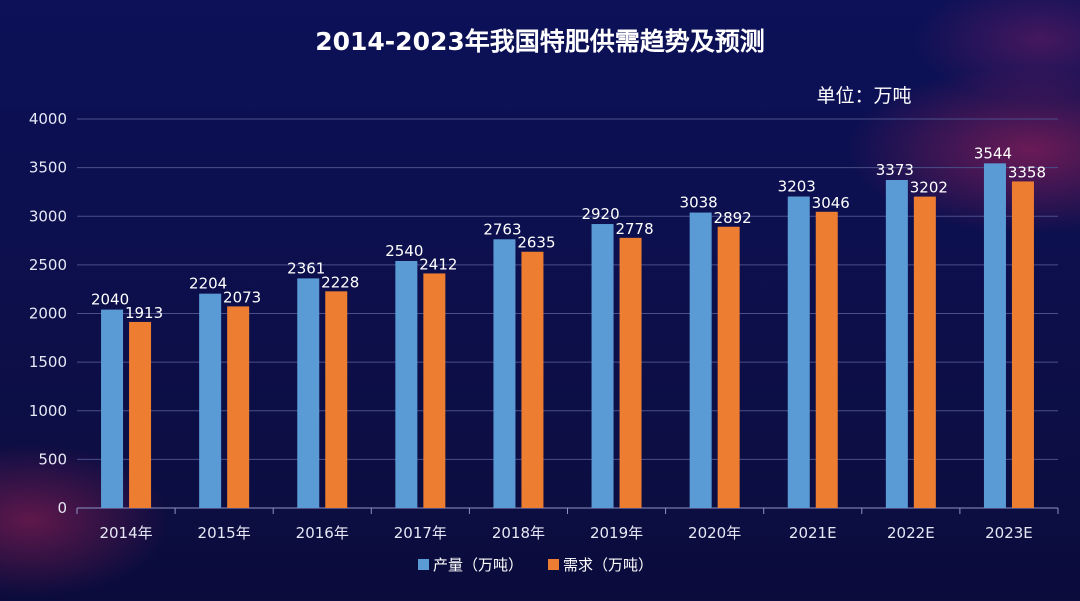 This screenshot has height=601, width=1080. I want to click on y-tick-label: 0, so click(62, 508).